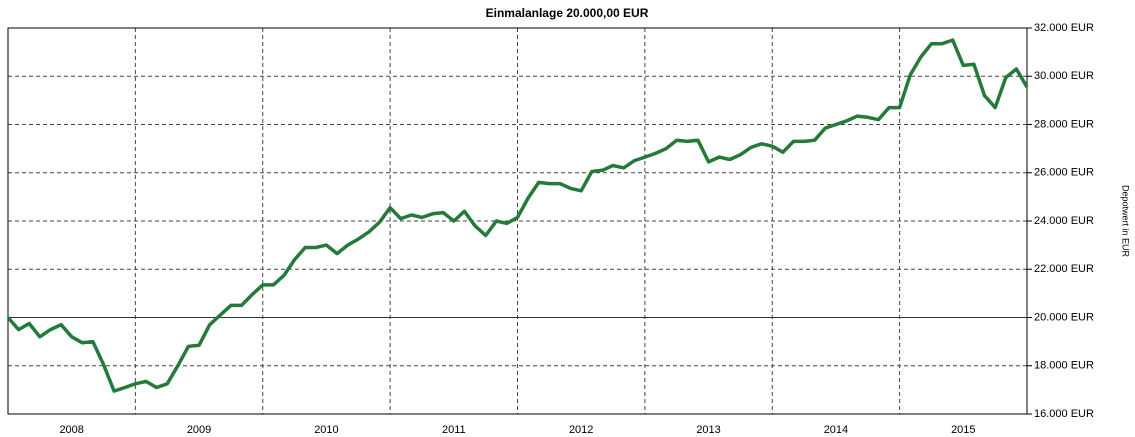 The height and width of the screenshot is (437, 1135). What do you see at coordinates (1126, 221) in the screenshot?
I see `y-axis-label: Depotwert in EUR` at bounding box center [1126, 221].